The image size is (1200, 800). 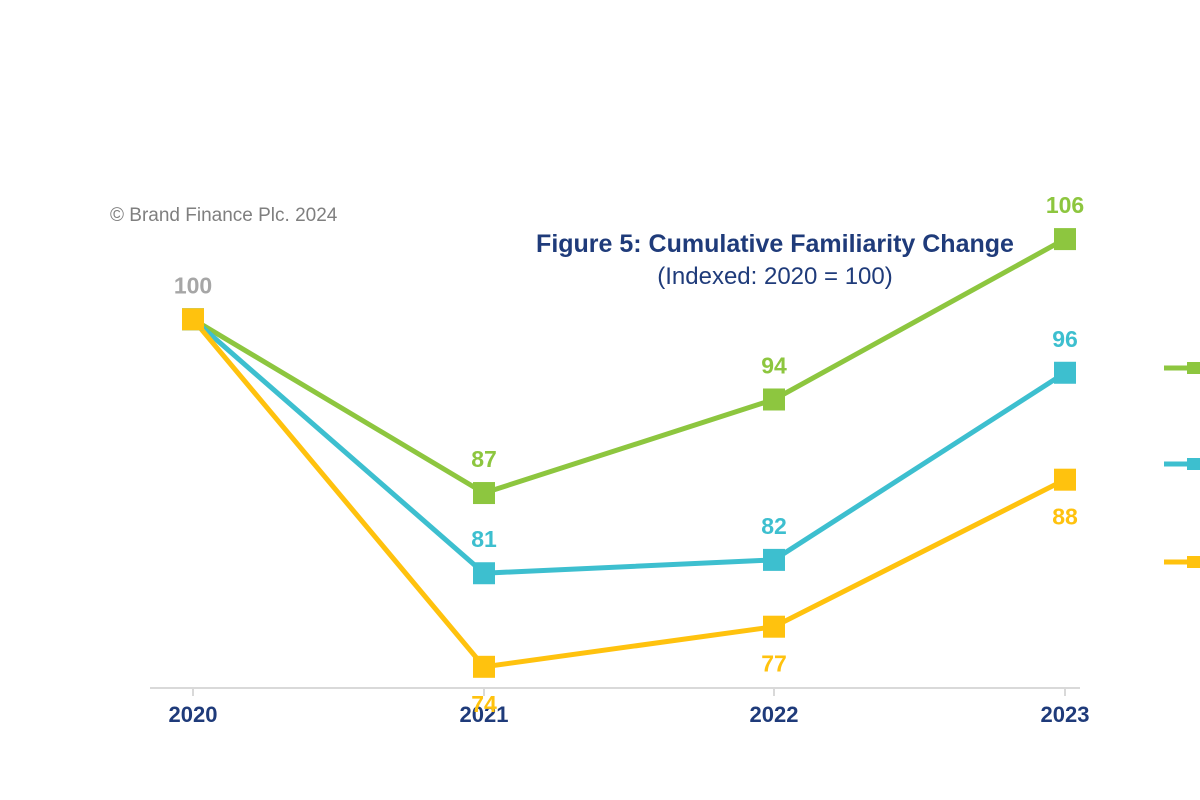 What do you see at coordinates (1182, 465) in the screenshot?
I see `legend` at bounding box center [1182, 465].